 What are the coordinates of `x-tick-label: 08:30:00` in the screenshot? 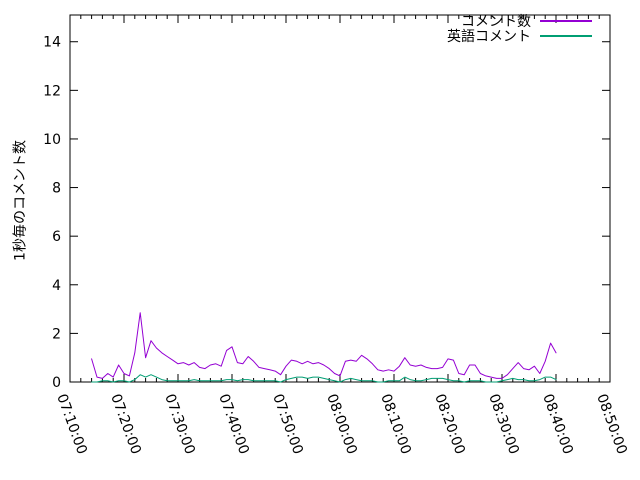 It's located at (503, 424).